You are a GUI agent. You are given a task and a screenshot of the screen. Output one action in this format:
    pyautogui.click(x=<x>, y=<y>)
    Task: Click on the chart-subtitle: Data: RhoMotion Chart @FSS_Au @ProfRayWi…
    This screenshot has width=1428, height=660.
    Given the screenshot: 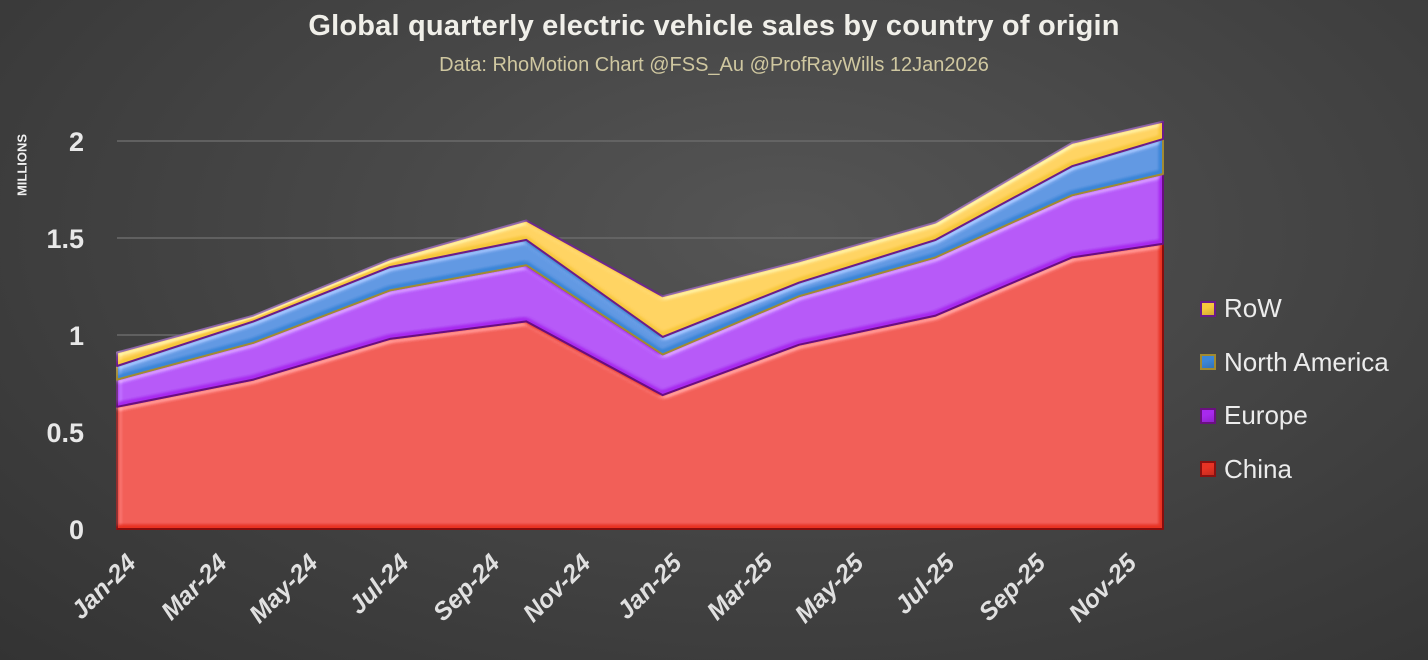 What is the action you would take?
    pyautogui.click(x=714, y=65)
    